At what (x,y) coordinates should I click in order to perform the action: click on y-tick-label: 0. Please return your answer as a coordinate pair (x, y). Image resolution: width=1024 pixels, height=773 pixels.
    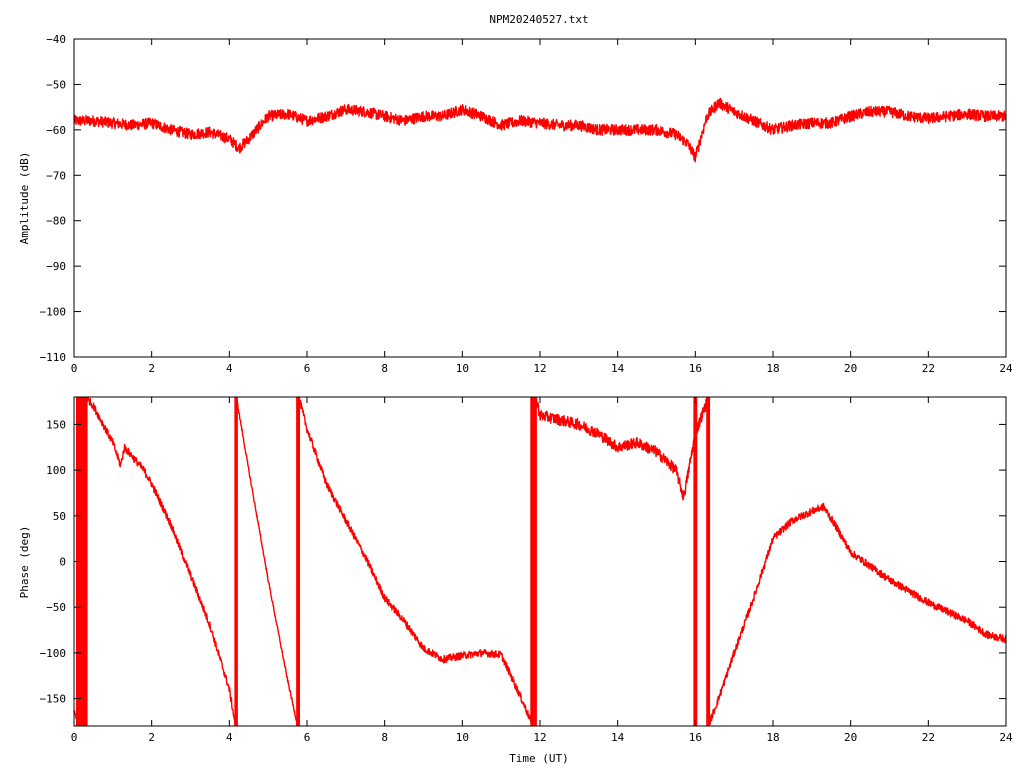
    Looking at the image, I should click on (62, 562).